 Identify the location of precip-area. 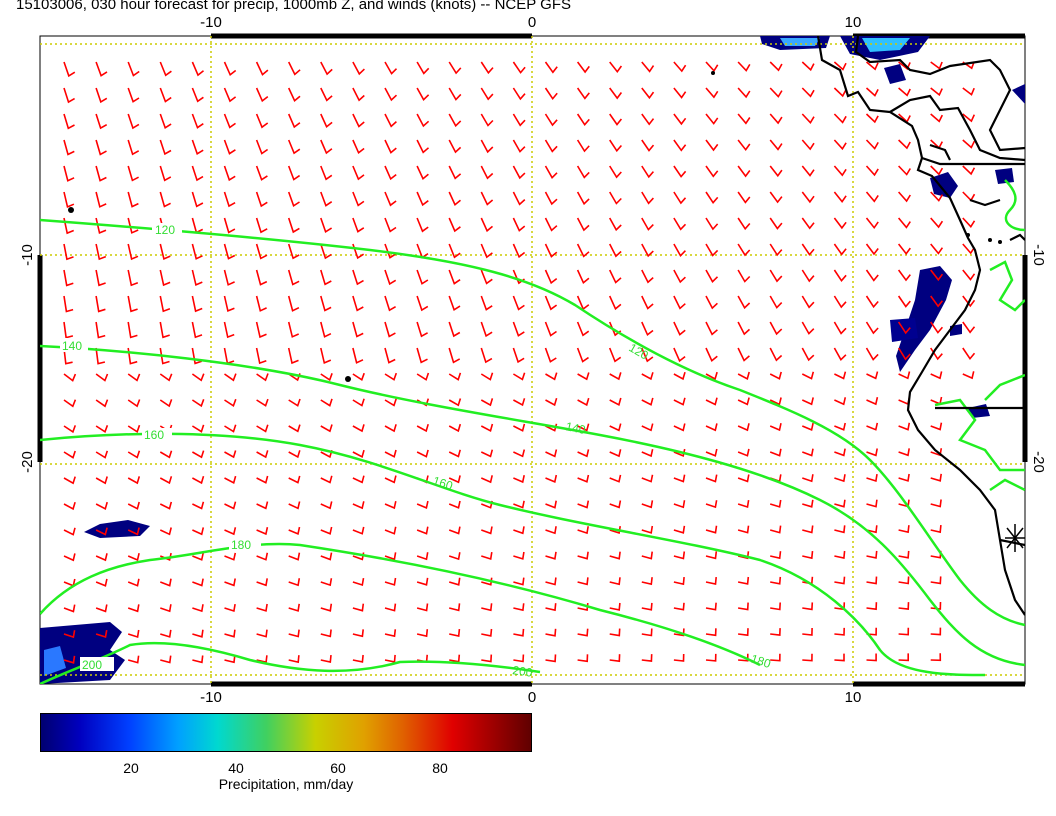
(1018, 94).